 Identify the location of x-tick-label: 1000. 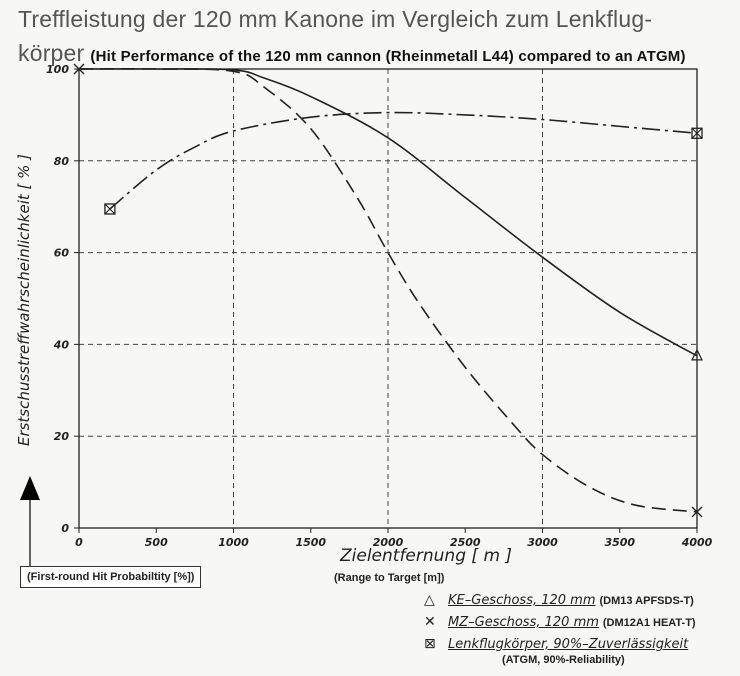
(233, 542).